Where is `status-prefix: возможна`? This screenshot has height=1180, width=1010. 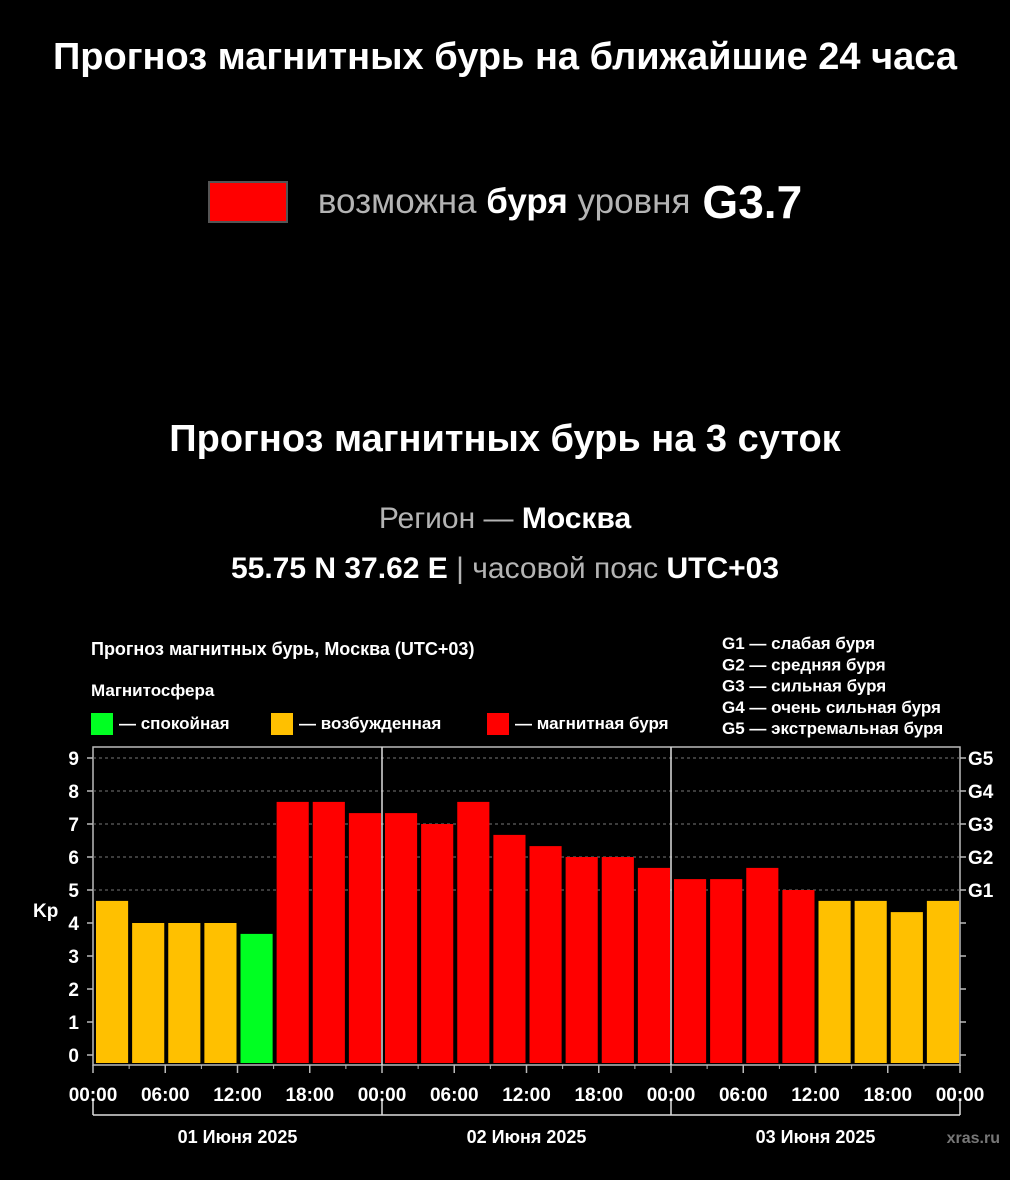
status-prefix: возможна is located at coordinates (397, 201).